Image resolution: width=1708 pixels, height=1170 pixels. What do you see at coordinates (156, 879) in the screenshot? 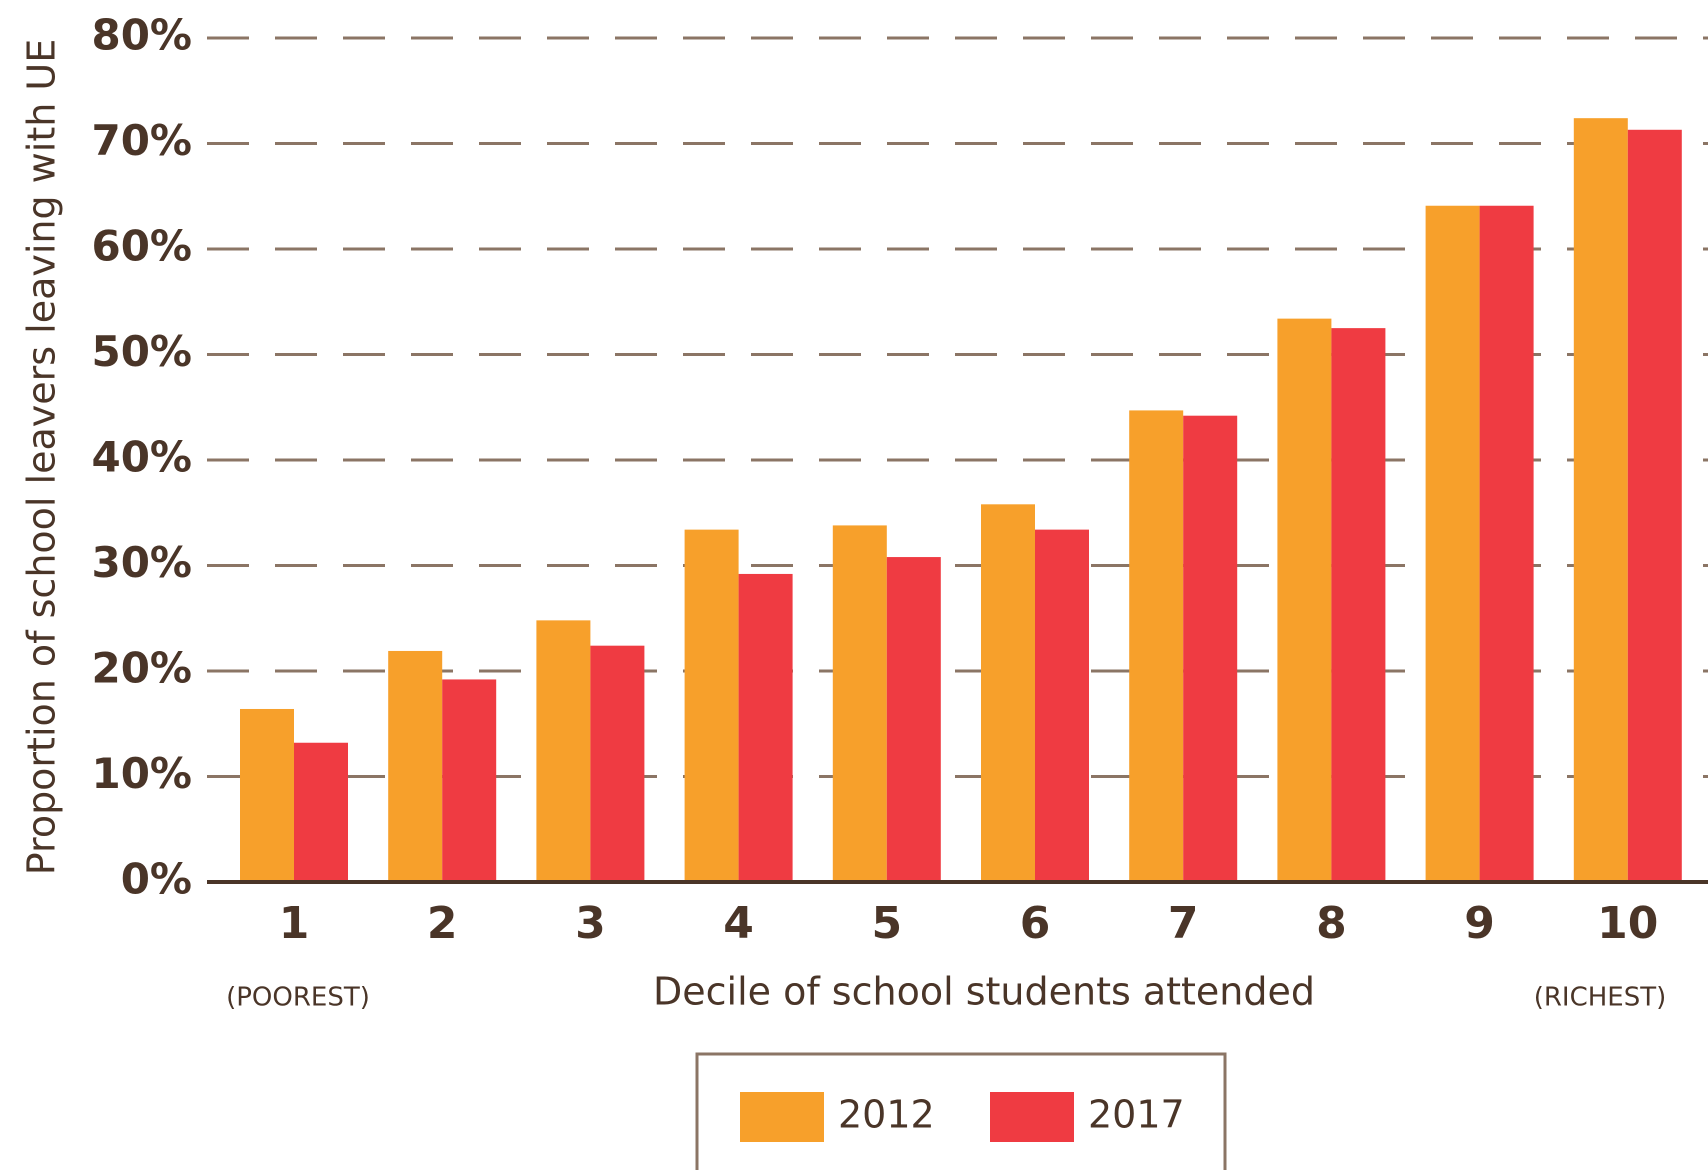
I see `y-tick-label: 0%` at bounding box center [156, 879].